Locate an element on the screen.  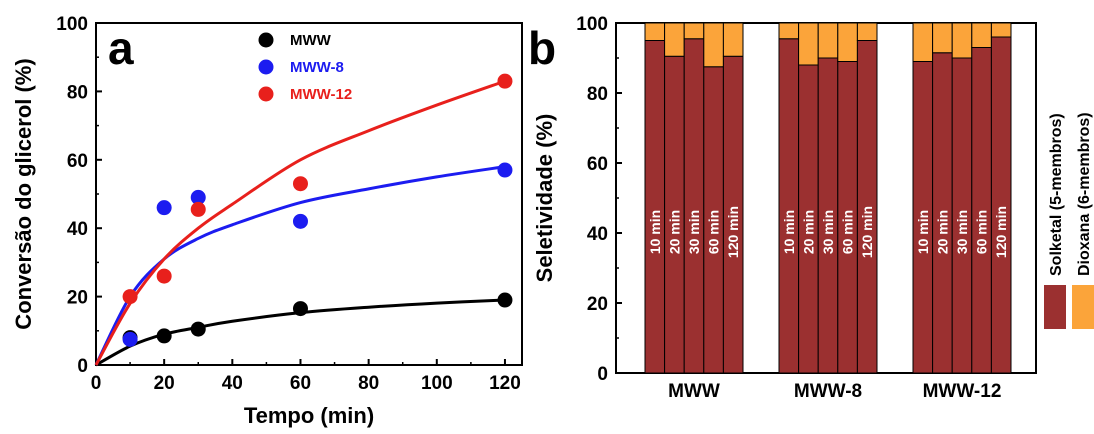
legend-label-solketal: Solketal (5-membros) is located at coordinates (1056, 194).